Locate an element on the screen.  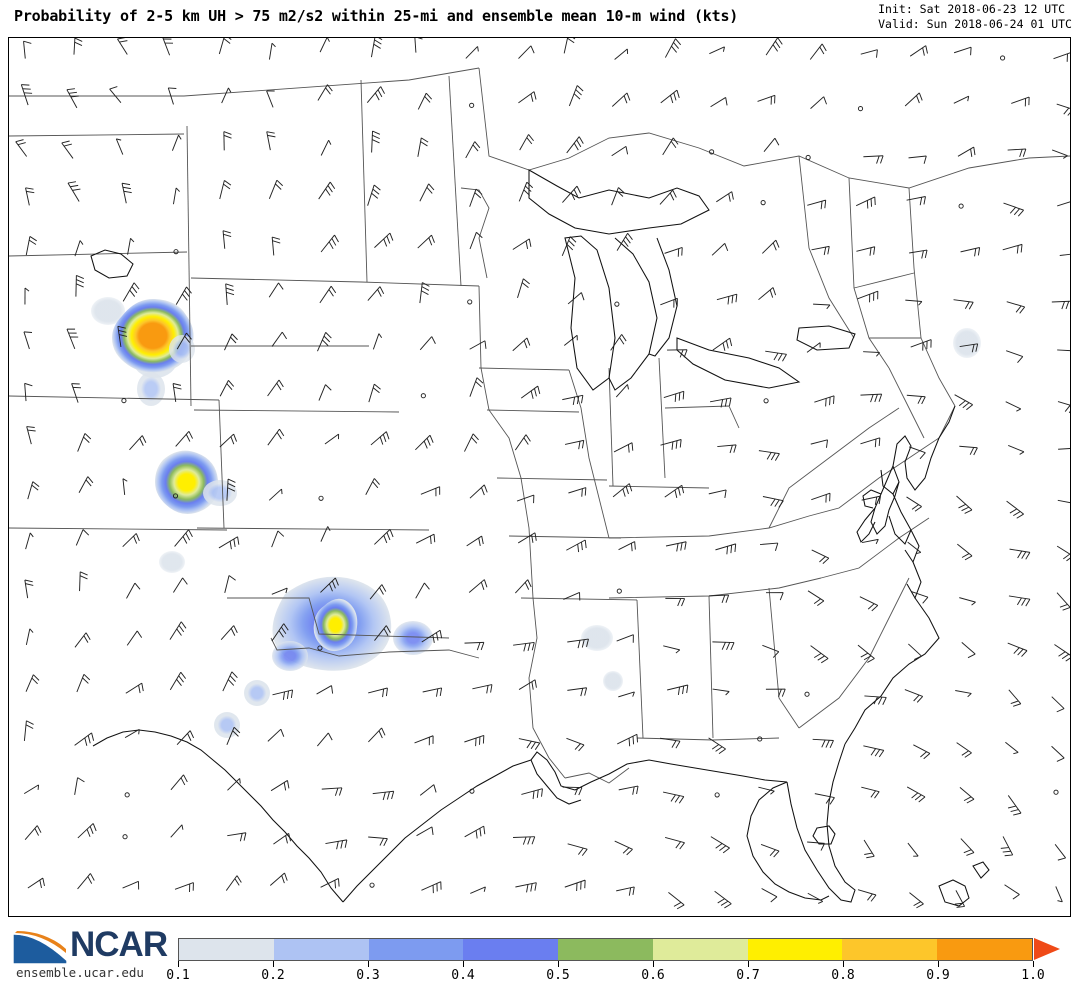
prob-blob-western-kansas is located at coordinates (187, 482).